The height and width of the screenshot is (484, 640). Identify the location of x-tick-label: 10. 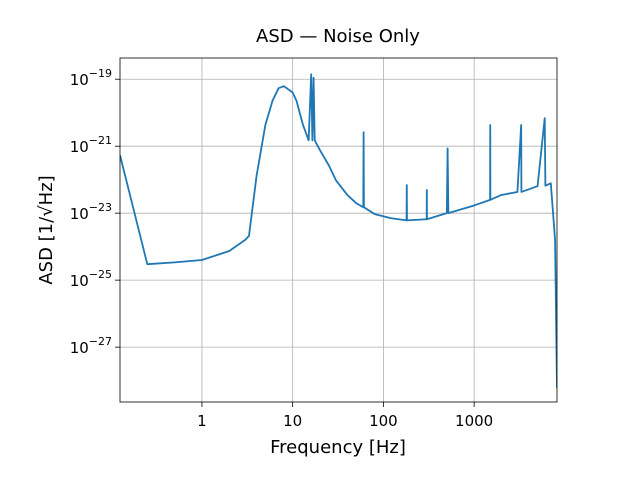
(292, 421).